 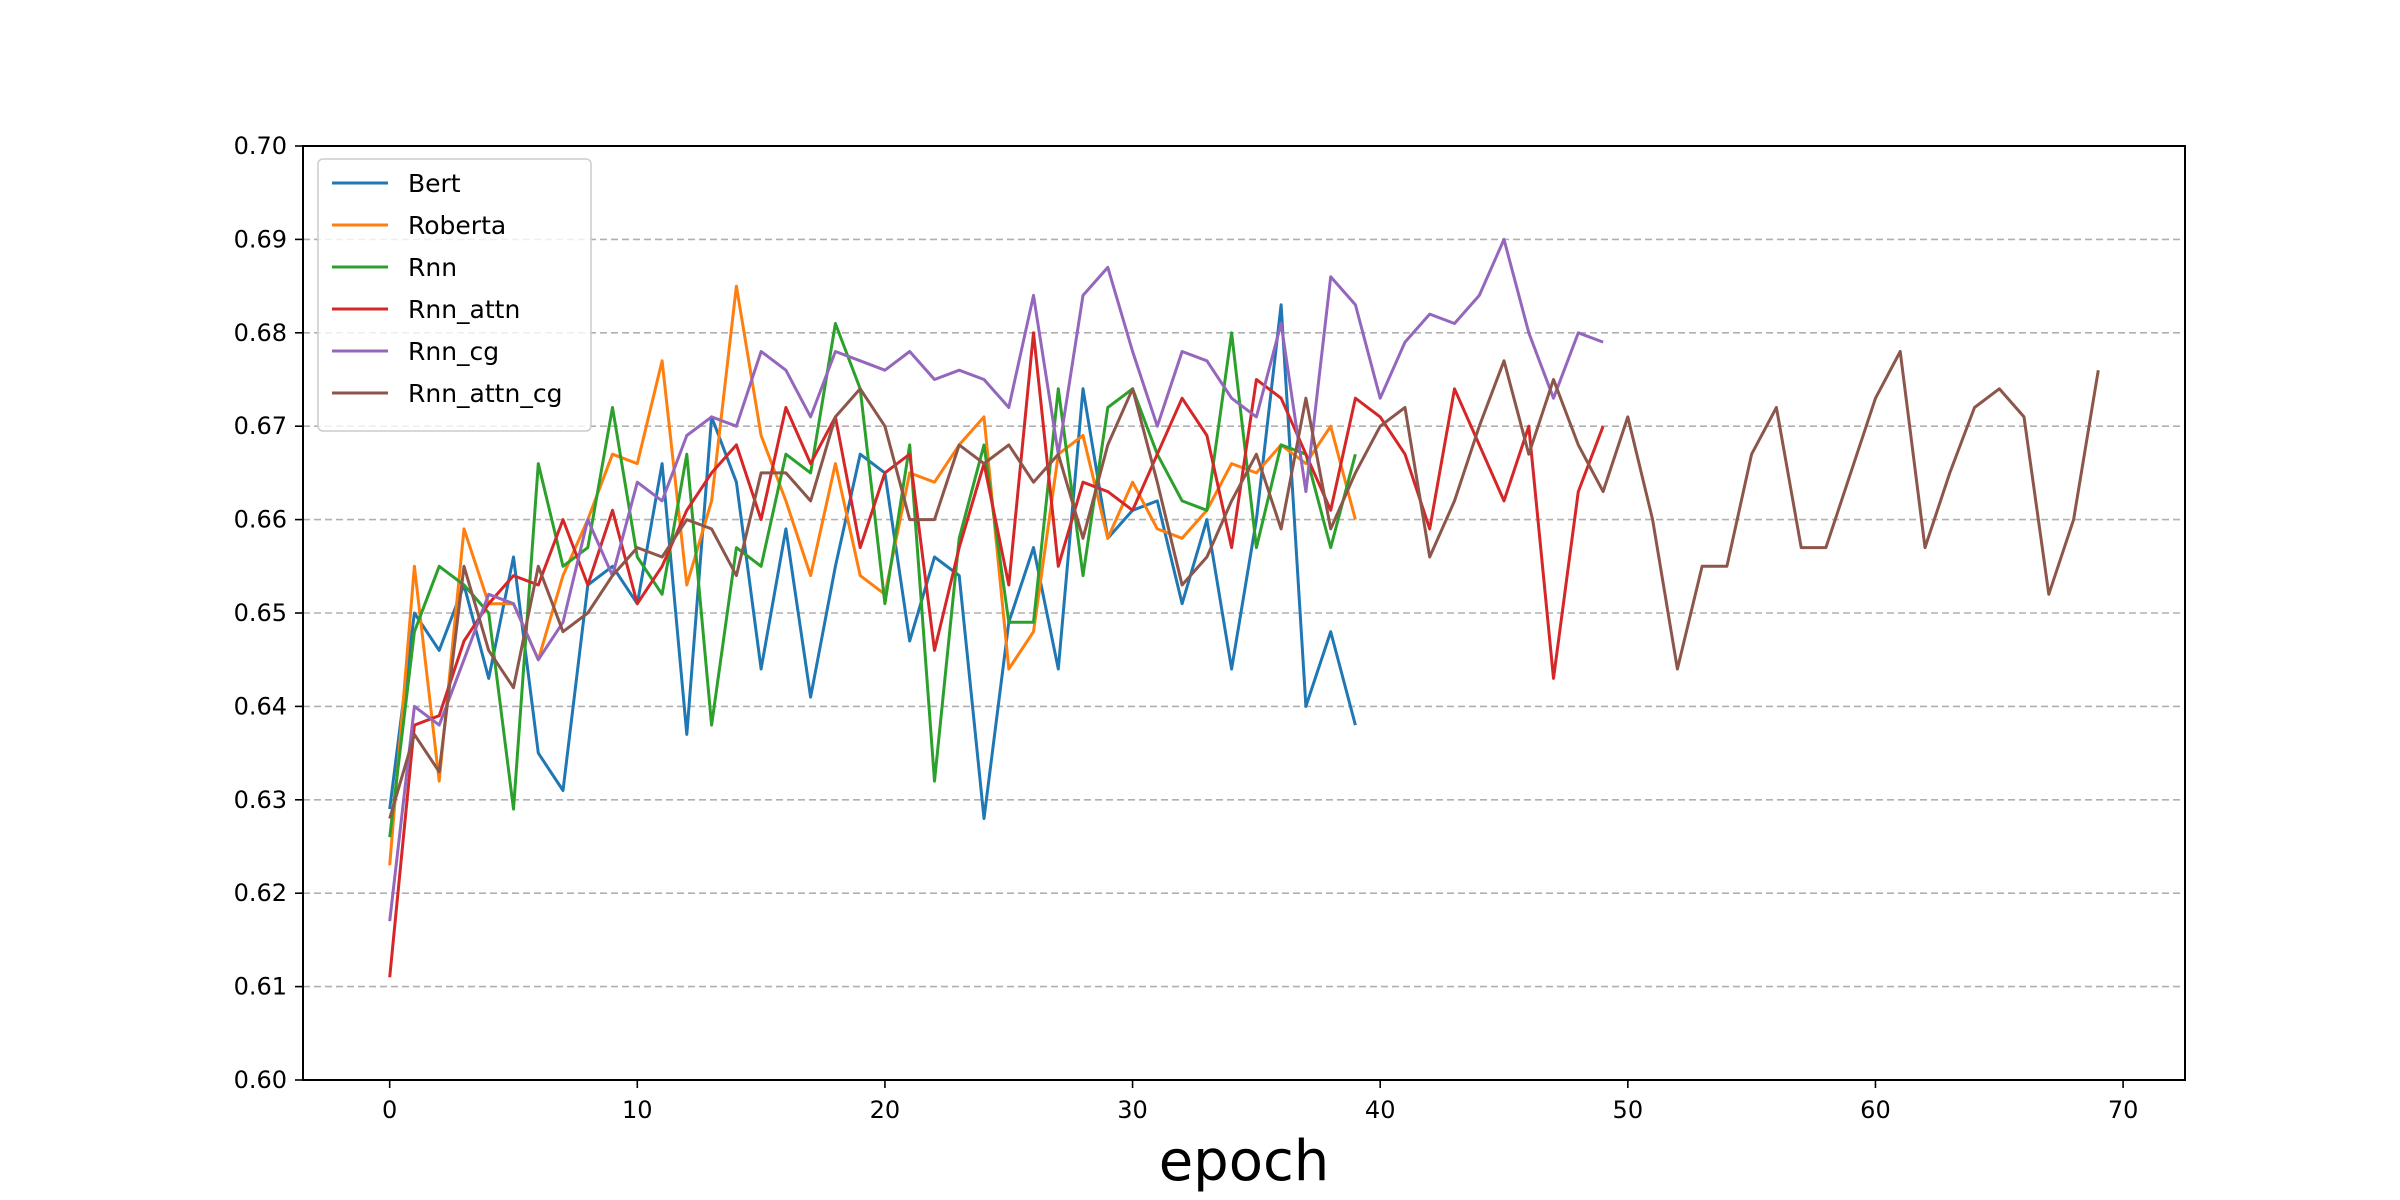 What do you see at coordinates (1628, 1110) in the screenshot?
I see `x-tick-label: 50` at bounding box center [1628, 1110].